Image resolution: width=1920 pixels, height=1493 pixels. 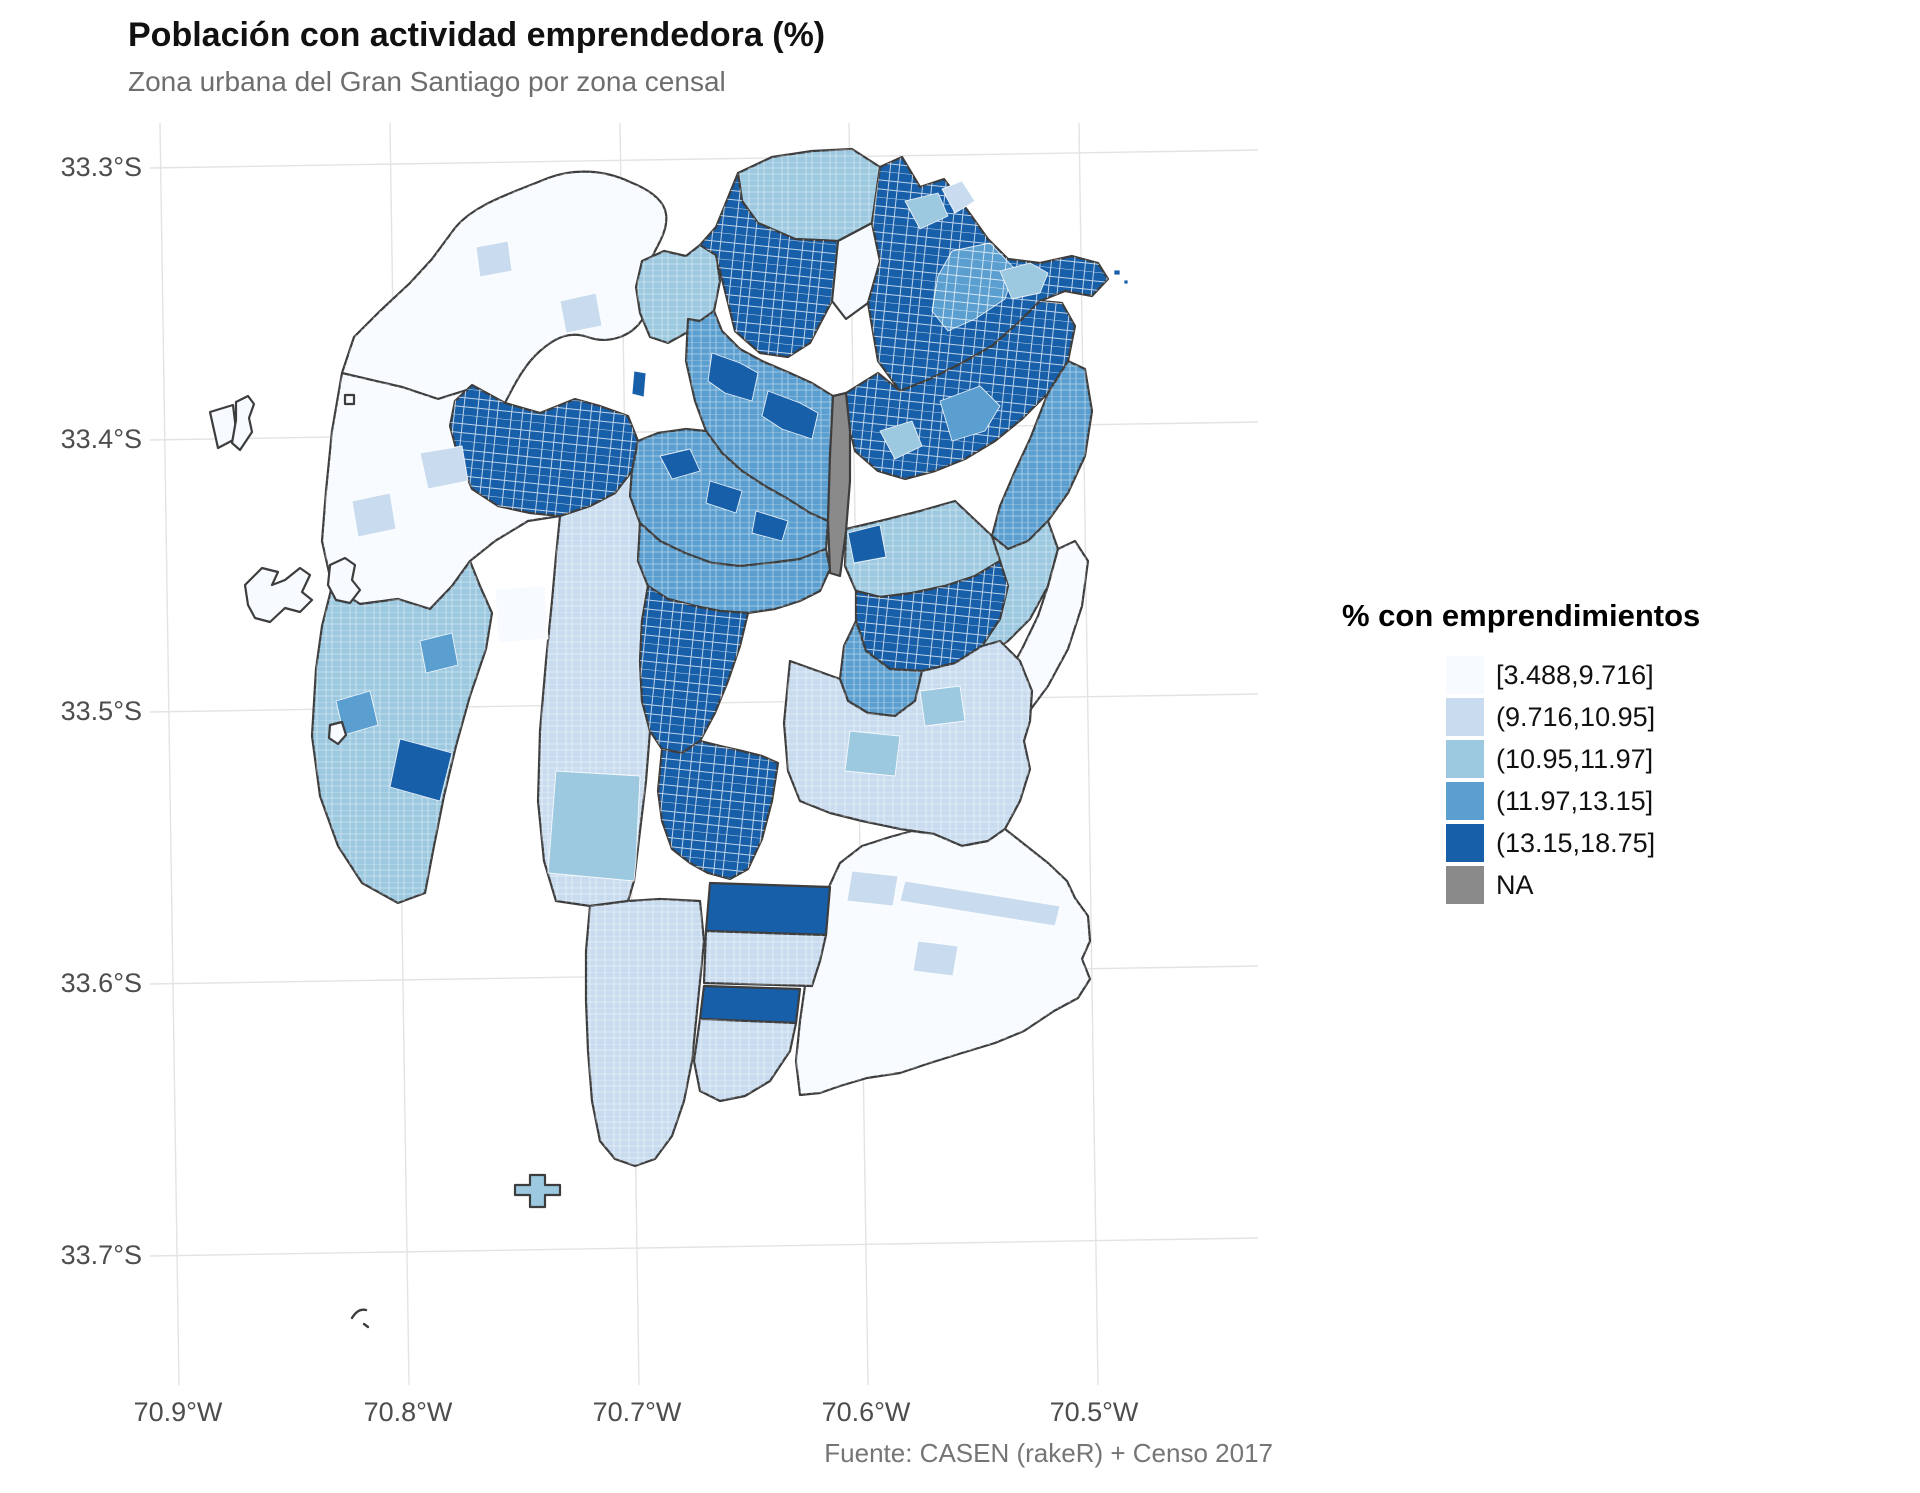 I want to click on map-region-ne-tail-speck-b, so click(x=1126, y=282).